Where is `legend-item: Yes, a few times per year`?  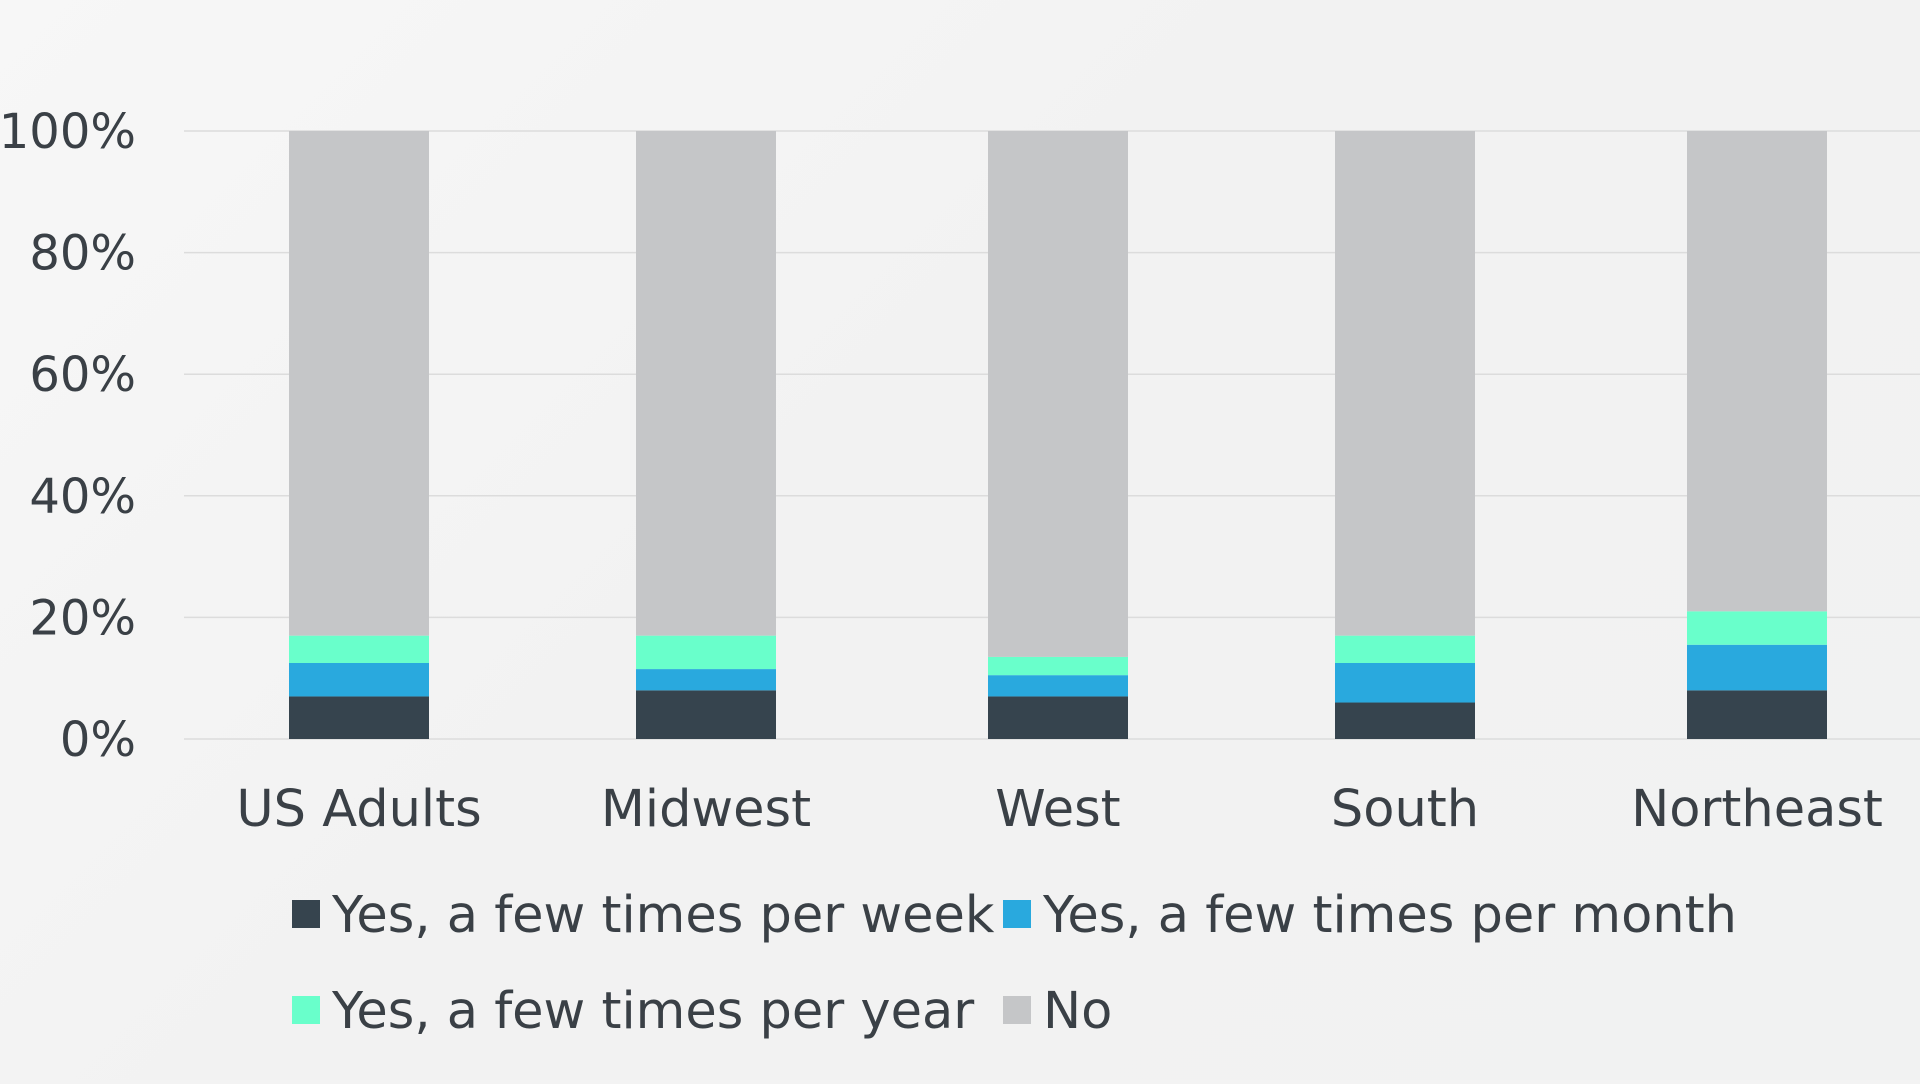 legend-item: Yes, a few times per year is located at coordinates (633, 1011).